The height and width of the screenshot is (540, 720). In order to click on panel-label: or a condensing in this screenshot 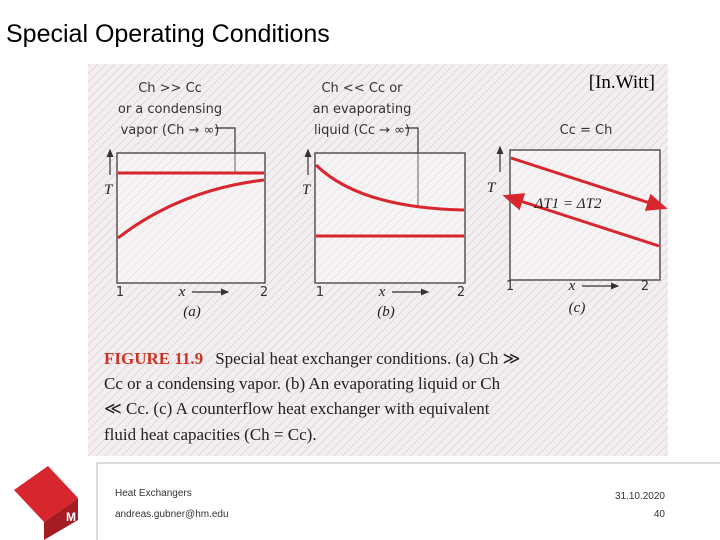, I will do `click(170, 109)`.